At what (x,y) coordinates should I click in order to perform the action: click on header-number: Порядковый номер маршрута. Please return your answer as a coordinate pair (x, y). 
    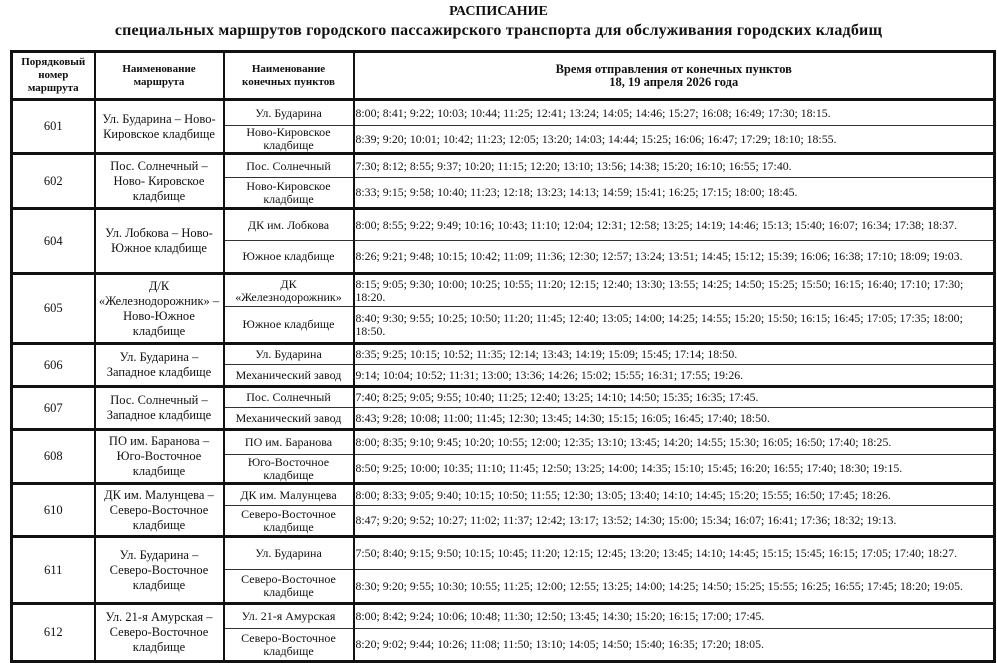
    Looking at the image, I should click on (53, 75).